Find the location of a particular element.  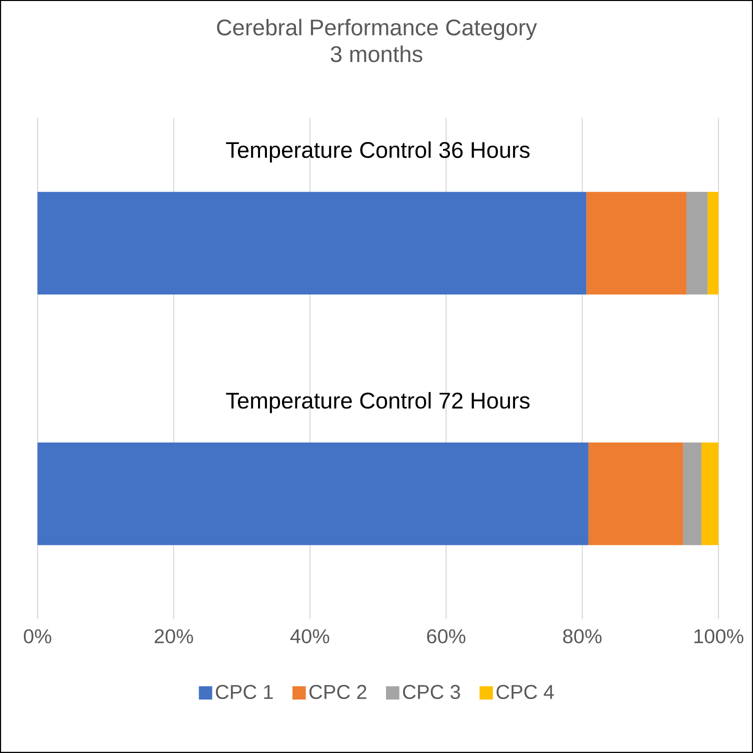

legend-label: CPC 4 is located at coordinates (525, 692).